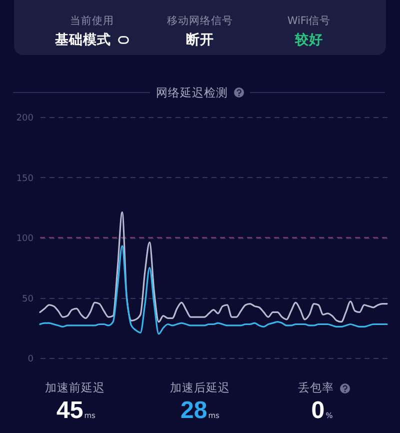 The image size is (400, 433). I want to click on text: 0, so click(318, 411).